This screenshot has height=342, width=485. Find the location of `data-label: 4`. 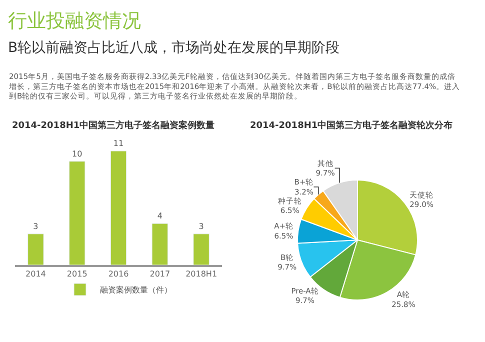

data-label: 4 is located at coordinates (159, 216).